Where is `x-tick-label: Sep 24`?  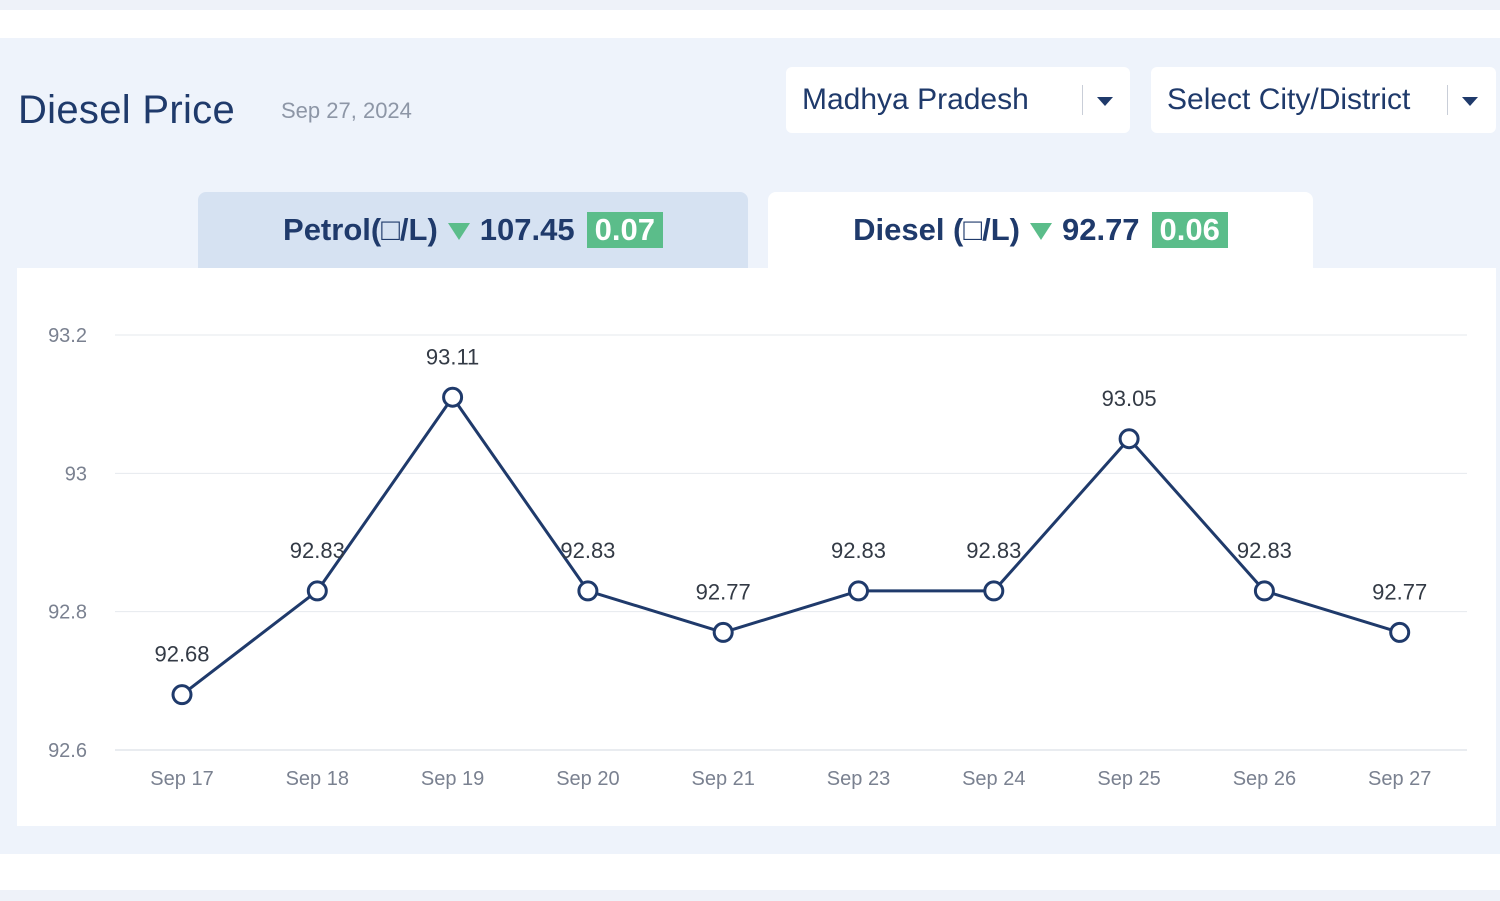 x-tick-label: Sep 24 is located at coordinates (993, 779).